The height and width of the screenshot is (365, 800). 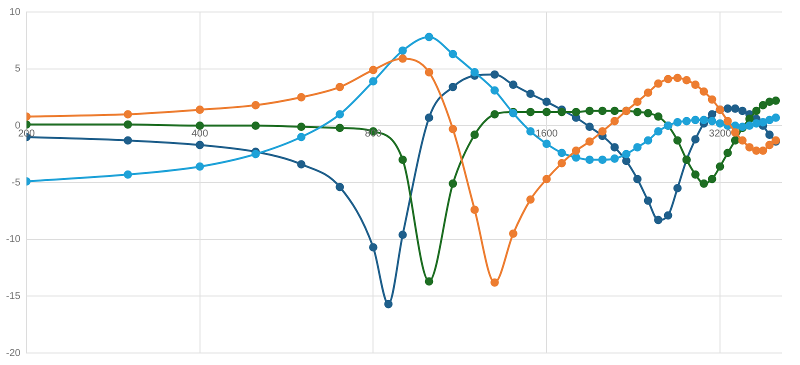 What do you see at coordinates (17, 126) in the screenshot?
I see `y-tick-label: 0` at bounding box center [17, 126].